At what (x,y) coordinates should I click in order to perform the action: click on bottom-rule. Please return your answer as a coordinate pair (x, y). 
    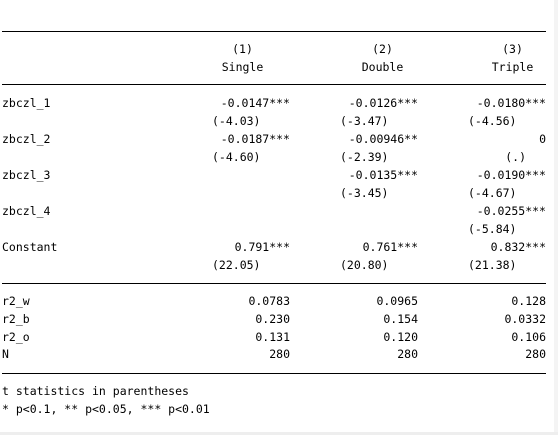
    Looking at the image, I should click on (274, 373).